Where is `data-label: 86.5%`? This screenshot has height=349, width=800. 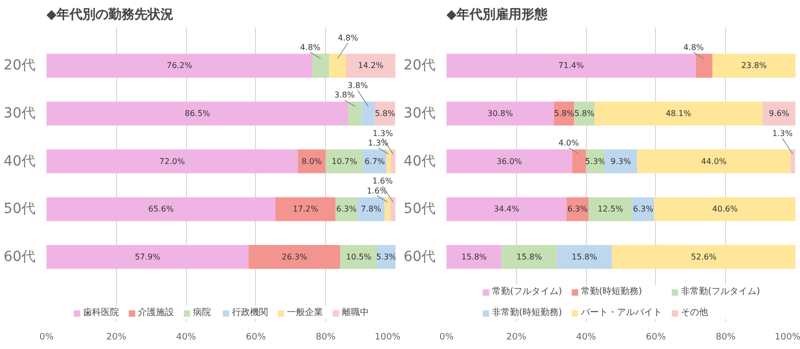
data-label: 86.5% is located at coordinates (197, 113).